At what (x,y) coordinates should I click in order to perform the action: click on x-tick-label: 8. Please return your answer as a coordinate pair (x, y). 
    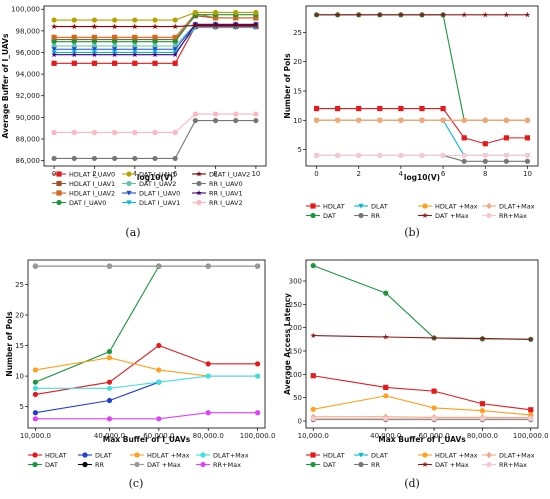
    Looking at the image, I should click on (215, 174).